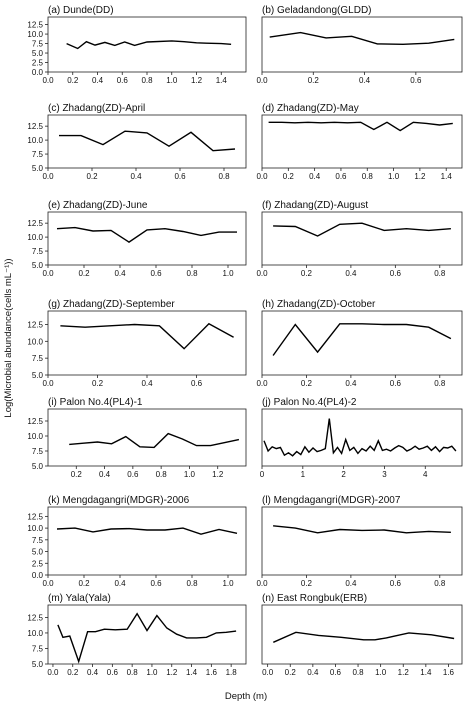 The image size is (474, 707). I want to click on panel-title: (m) Yala(Yala), so click(79, 598).